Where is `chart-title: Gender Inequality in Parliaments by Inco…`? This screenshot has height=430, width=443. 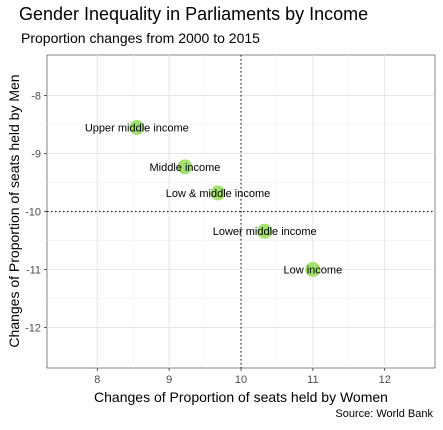
chart-title: Gender Inequality in Parliaments by Inco… is located at coordinates (194, 14).